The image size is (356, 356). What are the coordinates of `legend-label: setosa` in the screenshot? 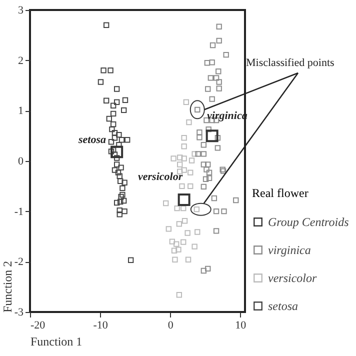 It's located at (283, 306).